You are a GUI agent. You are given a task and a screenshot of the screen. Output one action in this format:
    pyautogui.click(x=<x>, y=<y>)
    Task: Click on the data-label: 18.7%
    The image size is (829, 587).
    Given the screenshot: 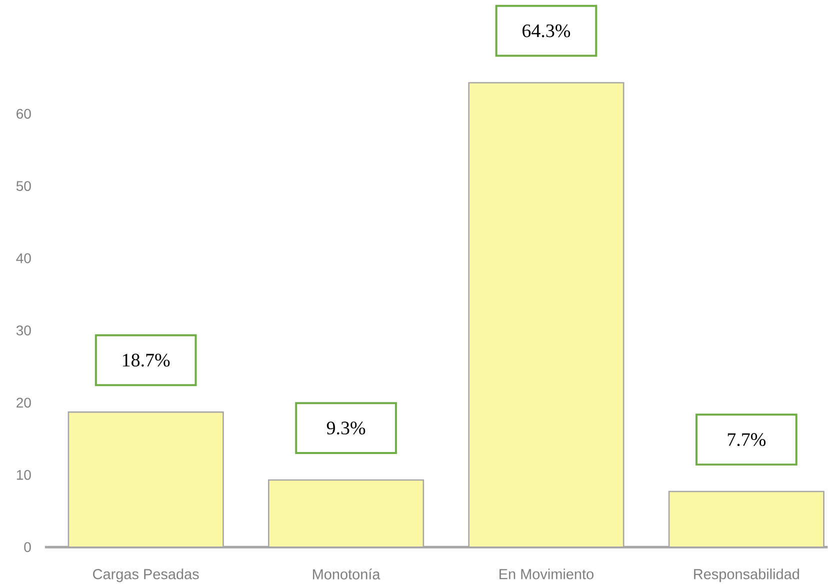 What is the action you would take?
    pyautogui.click(x=146, y=360)
    